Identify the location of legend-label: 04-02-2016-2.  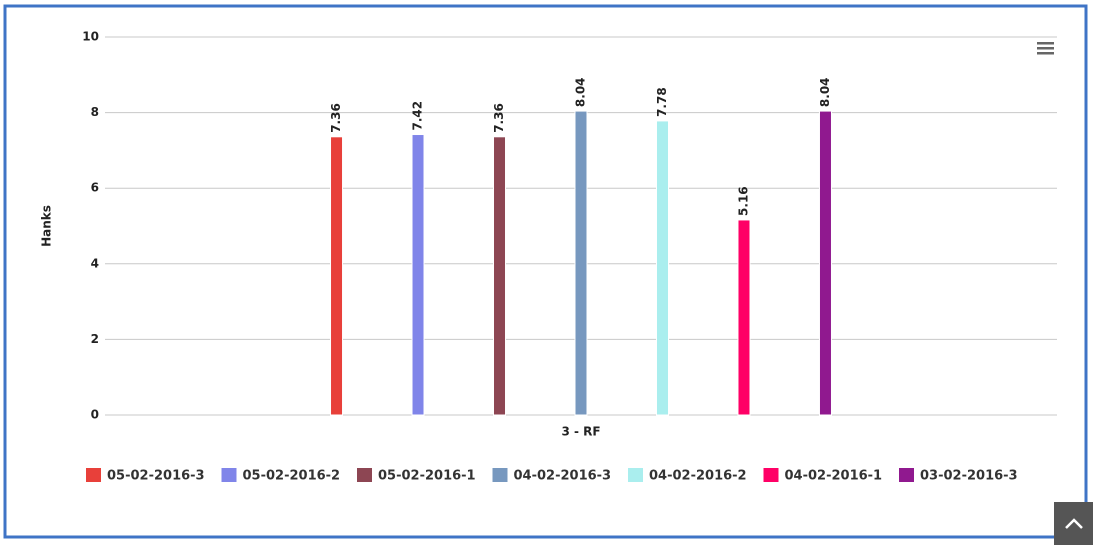
(698, 476).